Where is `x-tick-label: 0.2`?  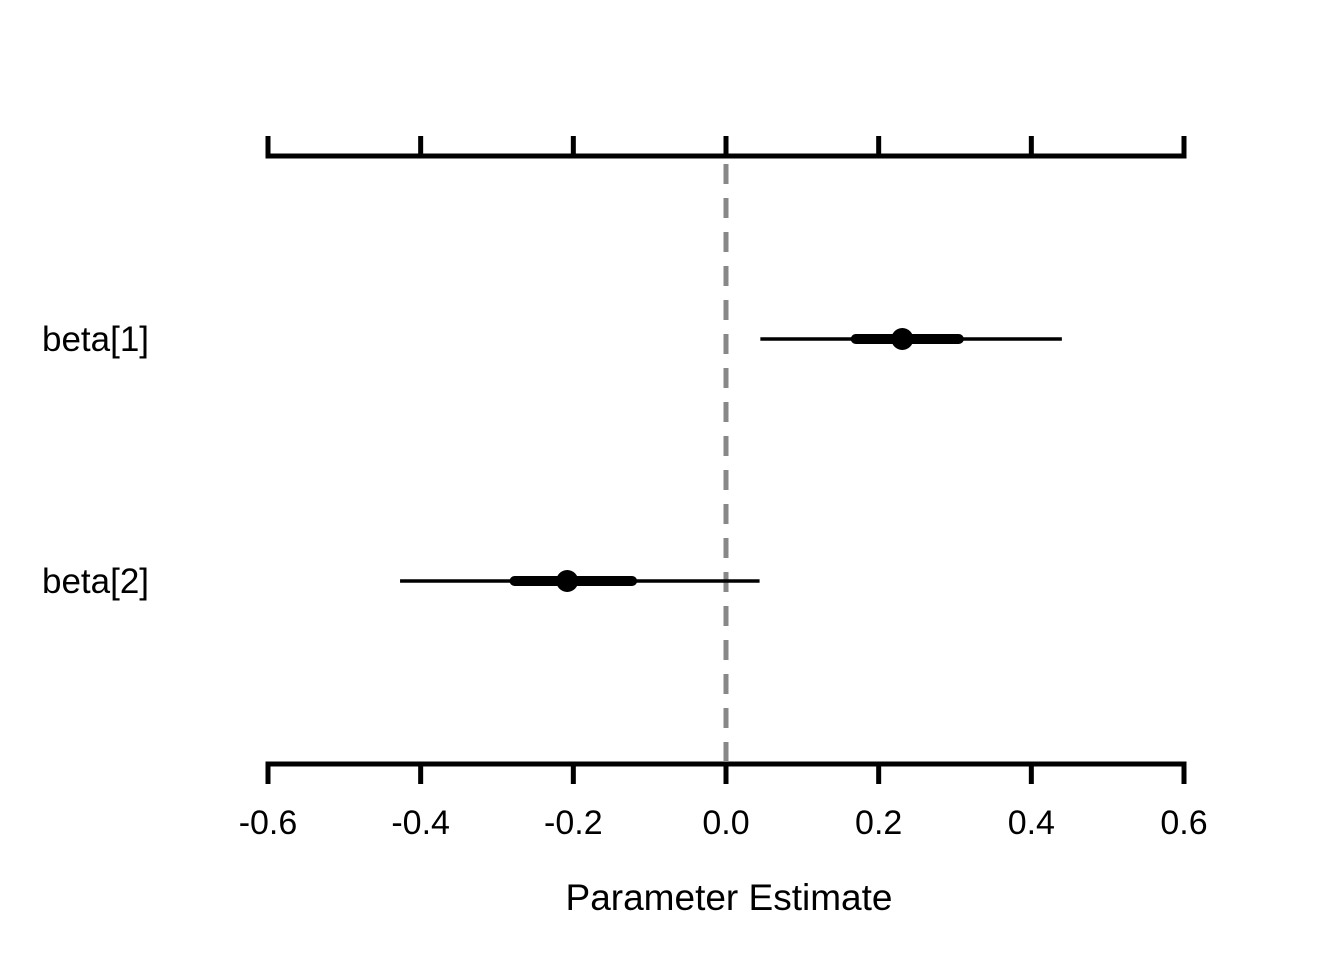 x-tick-label: 0.2 is located at coordinates (878, 823).